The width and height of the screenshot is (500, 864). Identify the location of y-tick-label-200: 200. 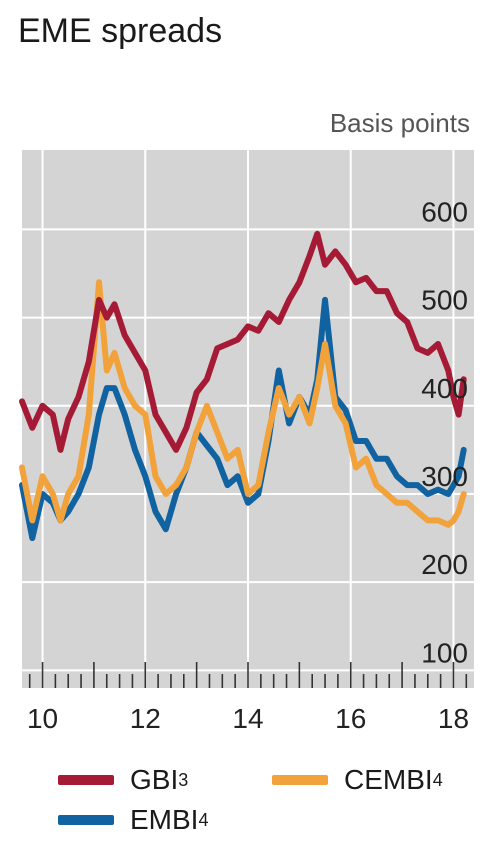
(444, 564).